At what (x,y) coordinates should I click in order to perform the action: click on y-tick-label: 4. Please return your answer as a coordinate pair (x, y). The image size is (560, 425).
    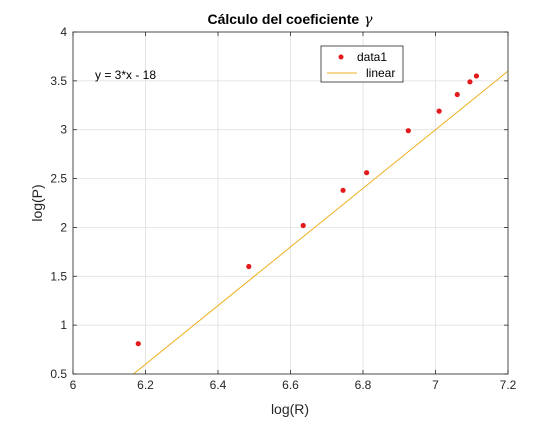
    Looking at the image, I should click on (63, 32).